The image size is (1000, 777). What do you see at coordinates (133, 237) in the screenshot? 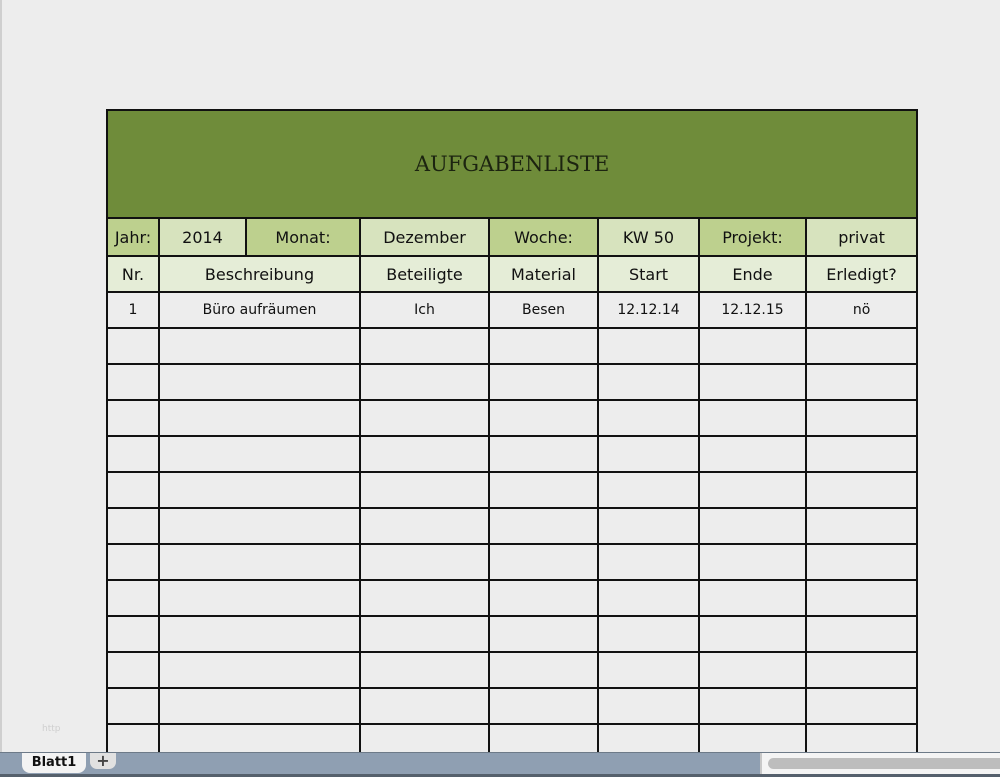
I see `year-label: Jahr:` at bounding box center [133, 237].